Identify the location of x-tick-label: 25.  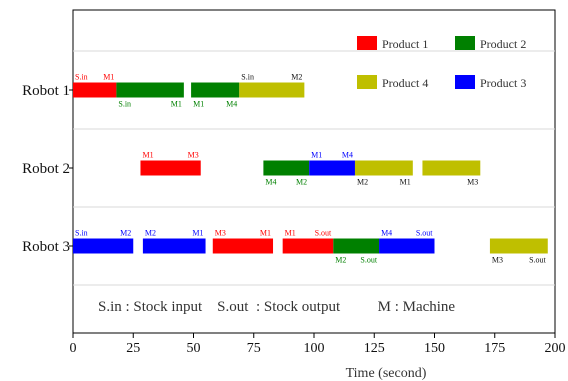
(133, 348).